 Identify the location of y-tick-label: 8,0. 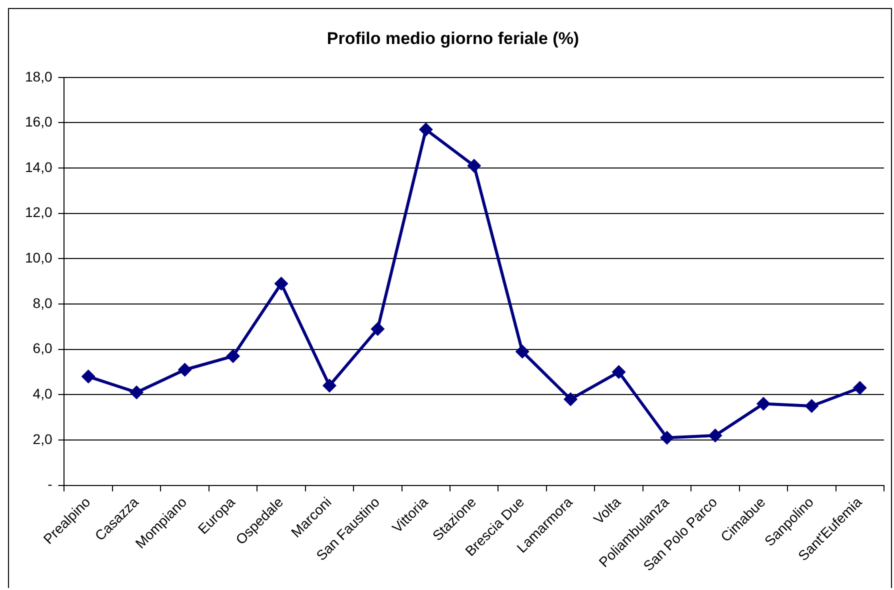
(42, 302).